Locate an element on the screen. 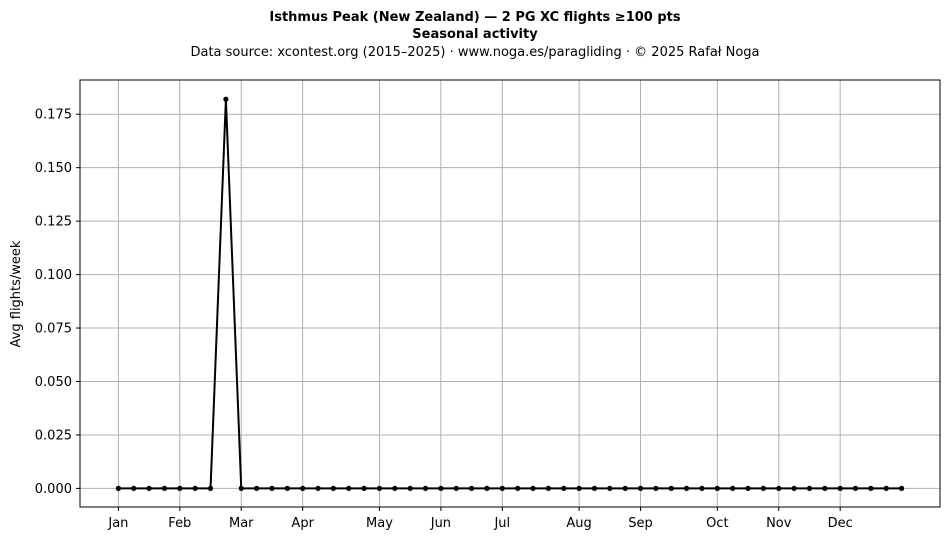 This screenshot has width=950, height=539. x-tick-label: Sep is located at coordinates (640, 523).